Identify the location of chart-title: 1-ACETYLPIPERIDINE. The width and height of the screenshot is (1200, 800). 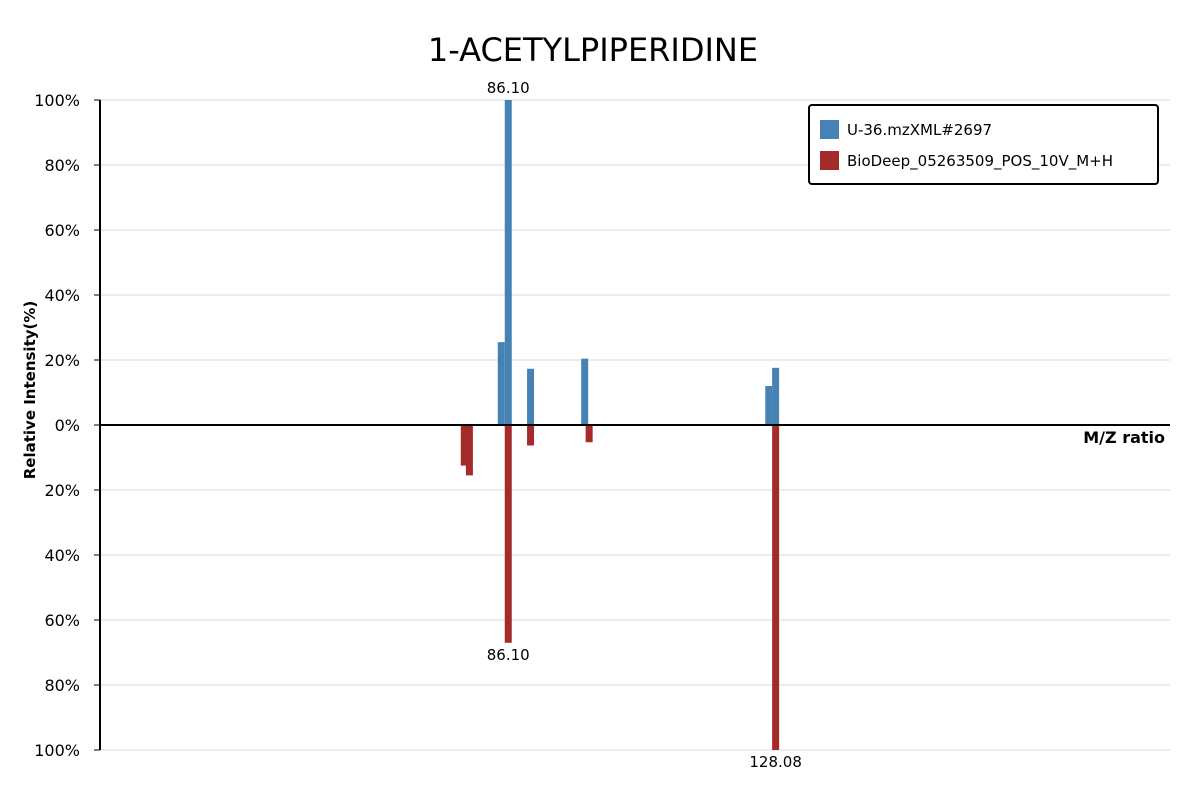
(593, 50).